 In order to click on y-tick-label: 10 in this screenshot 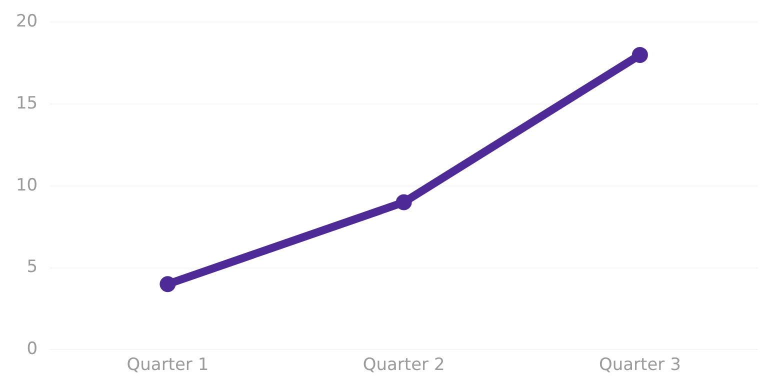, I will do `click(27, 185)`.